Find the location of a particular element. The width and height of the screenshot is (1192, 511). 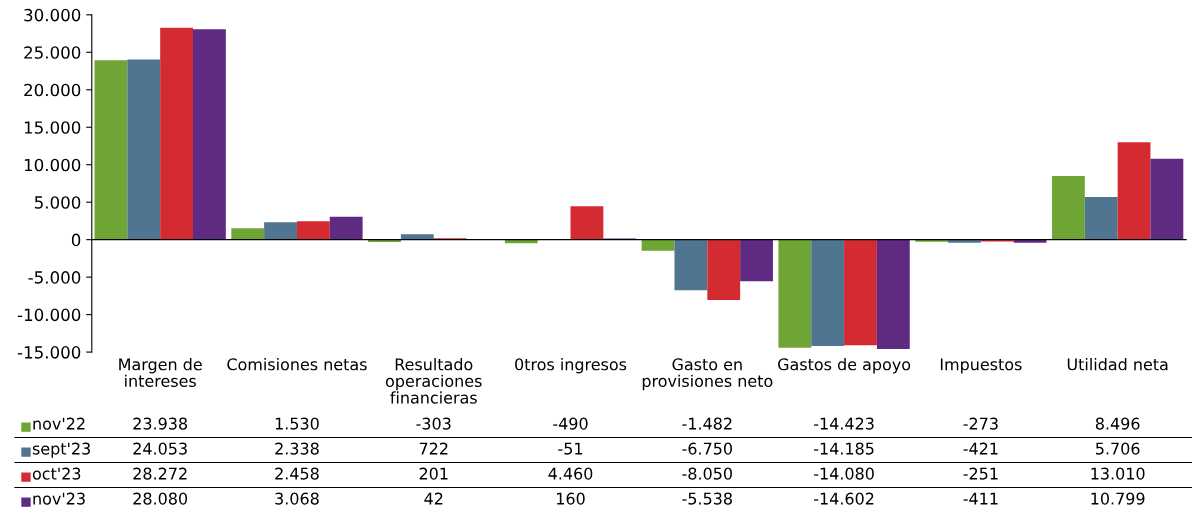

data-label: 3.068 is located at coordinates (297, 498).